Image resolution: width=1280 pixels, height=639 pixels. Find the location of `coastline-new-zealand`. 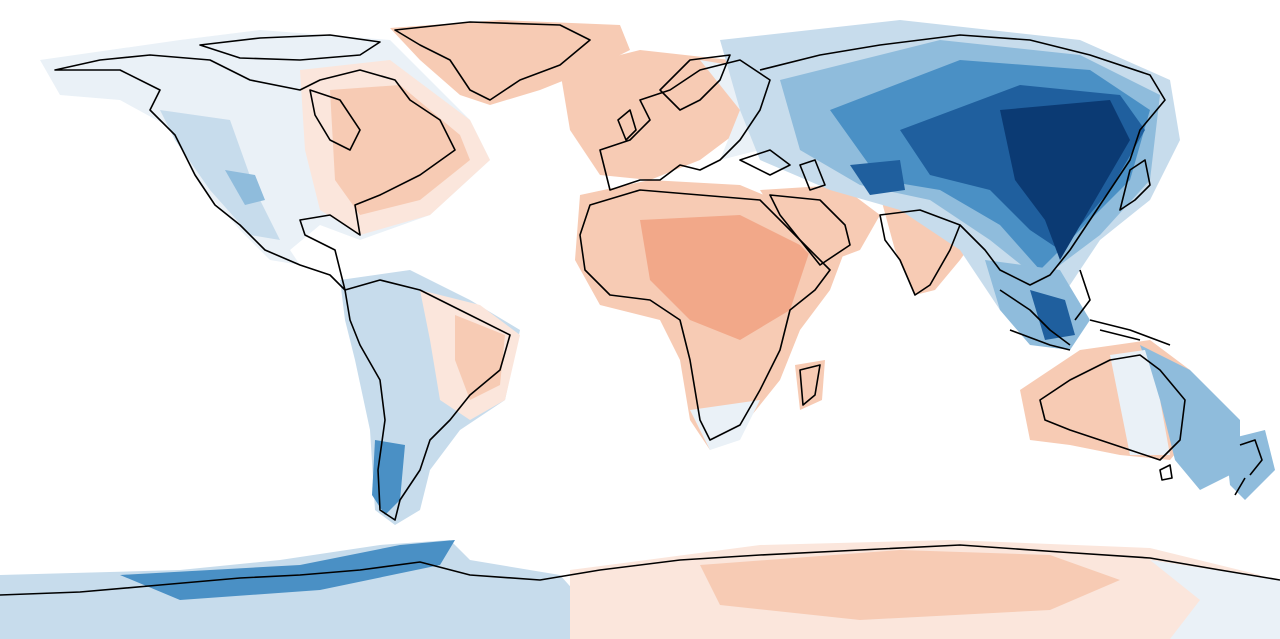

coastline-new-zealand is located at coordinates (1248, 467).